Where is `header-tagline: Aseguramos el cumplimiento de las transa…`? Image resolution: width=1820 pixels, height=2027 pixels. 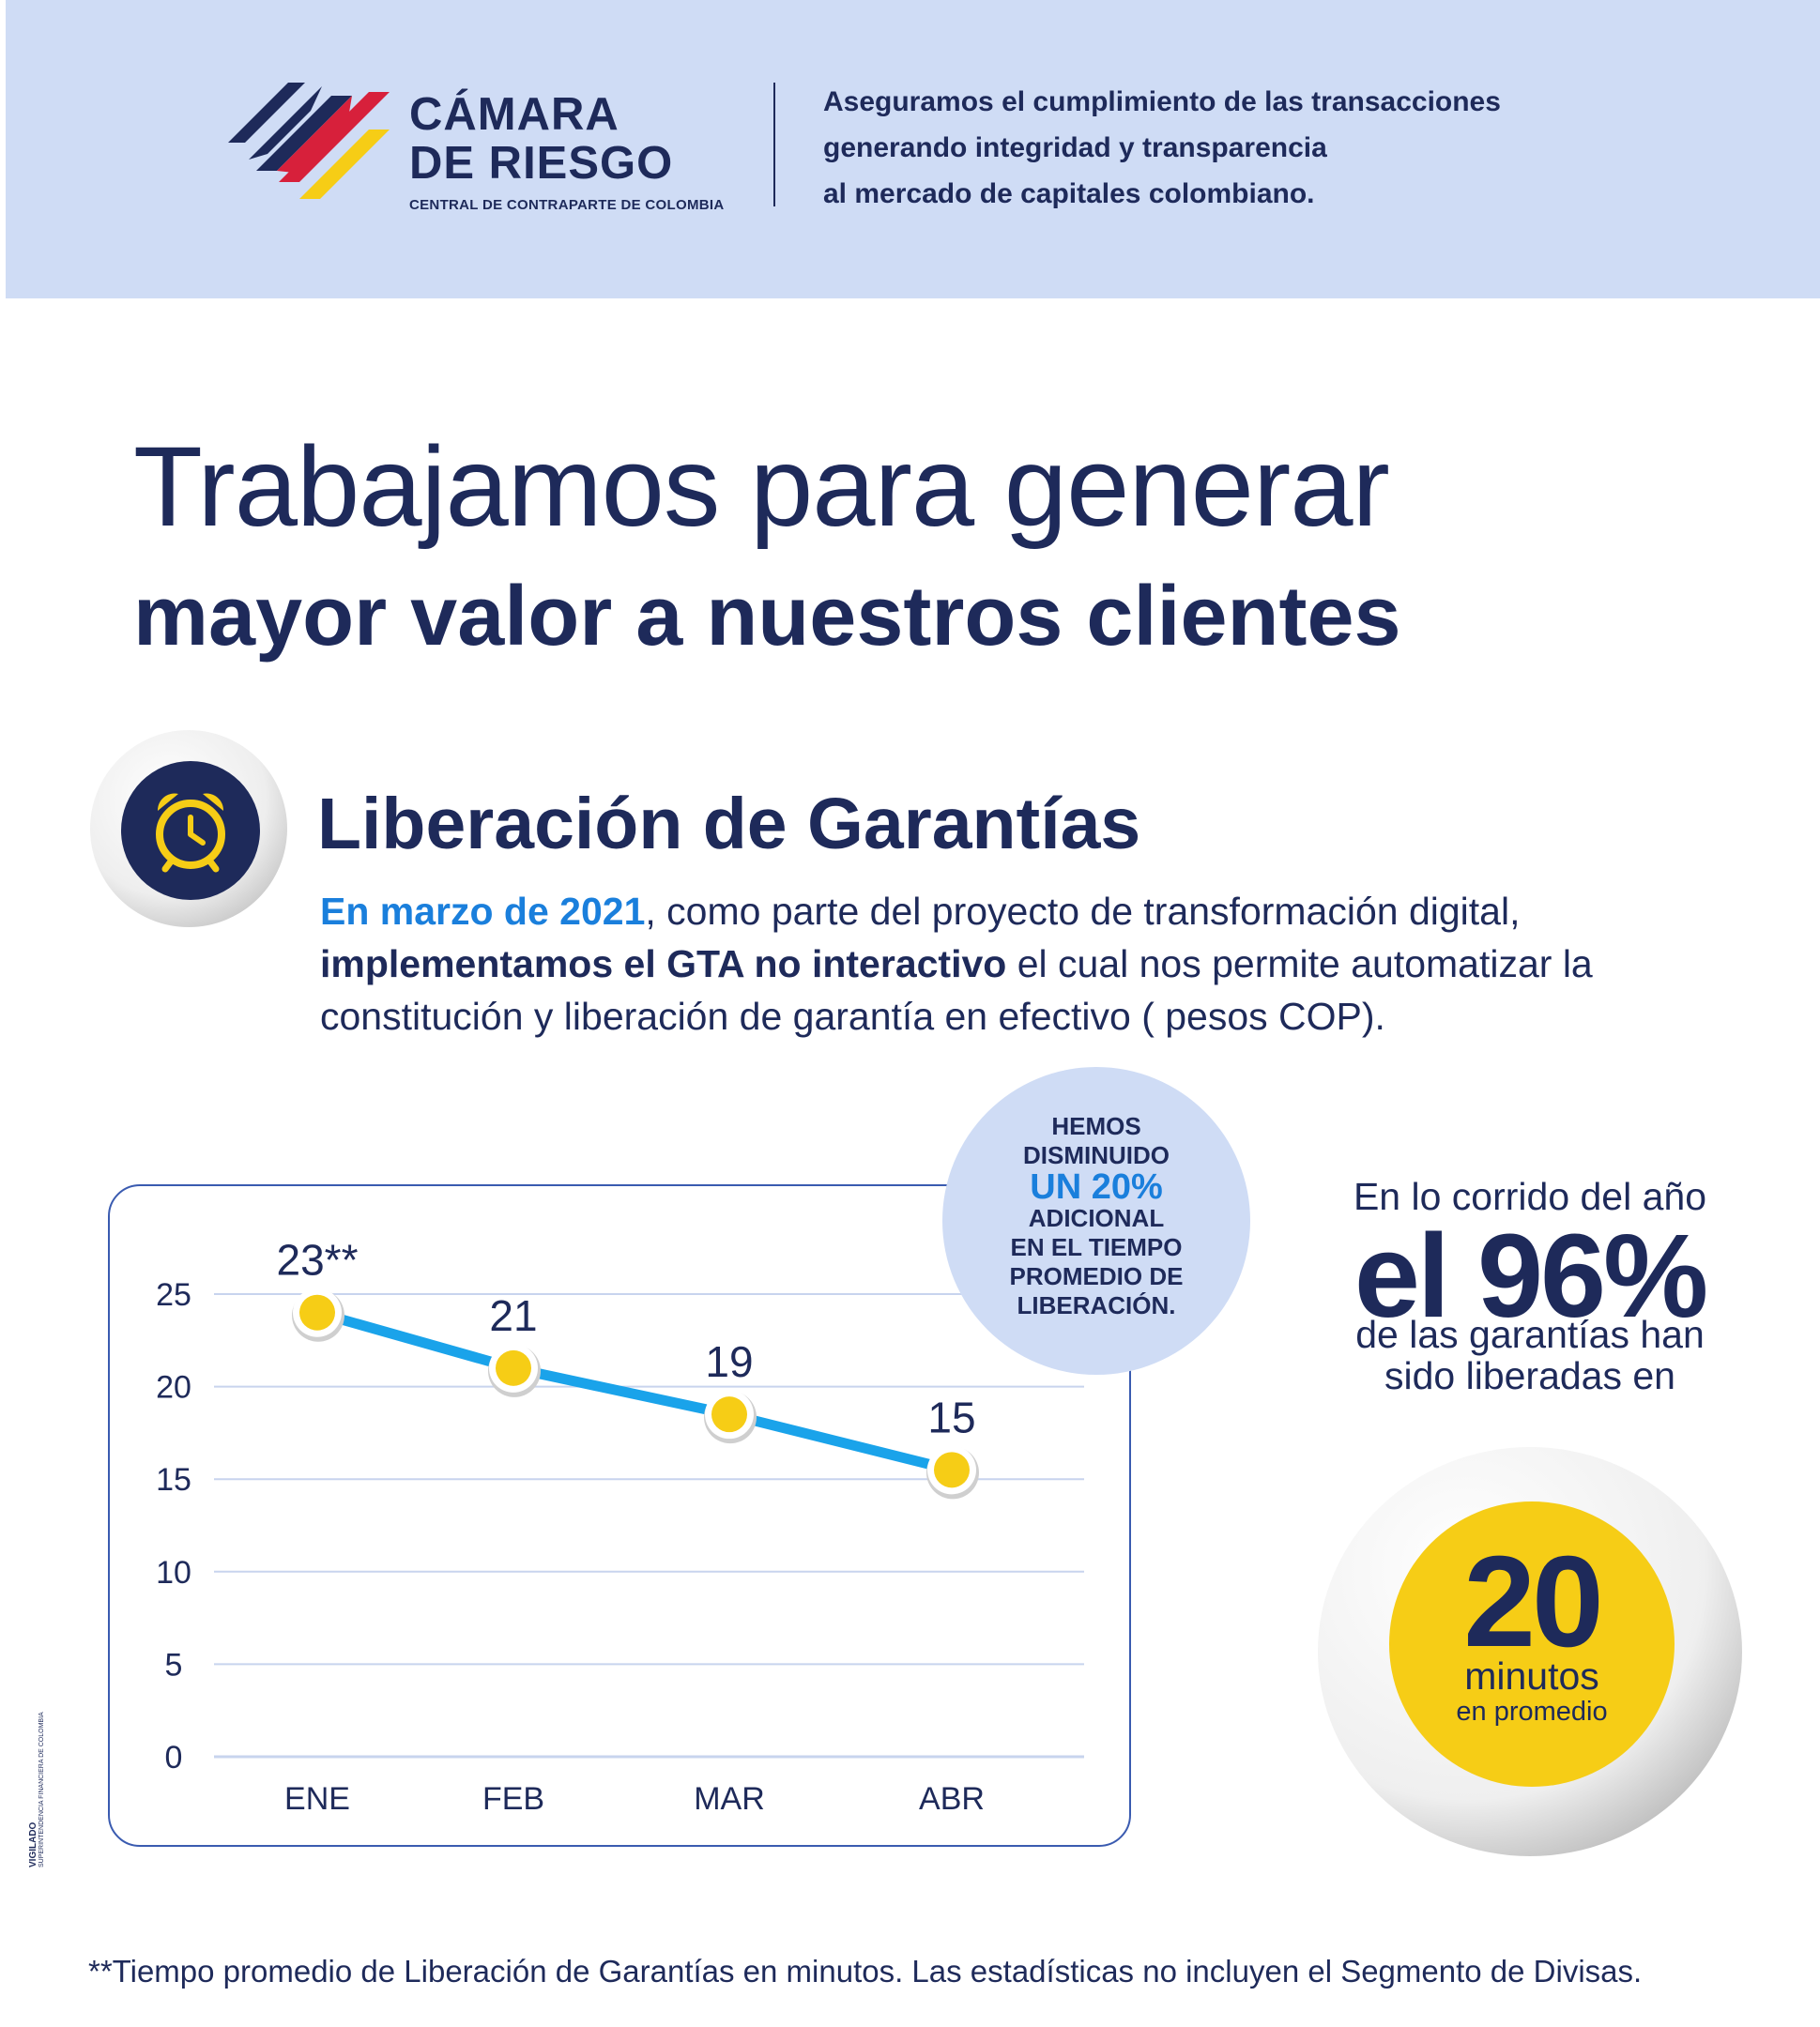 header-tagline: Aseguramos el cumplimiento de las transa… is located at coordinates (1162, 147).